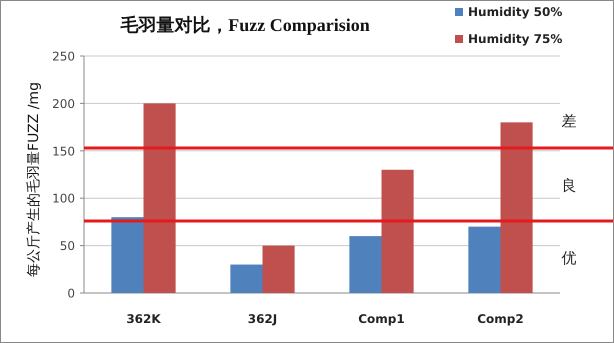 This screenshot has width=614, height=343. Describe the element at coordinates (515, 12) in the screenshot. I see `legend-label: Humidity 50%` at that location.